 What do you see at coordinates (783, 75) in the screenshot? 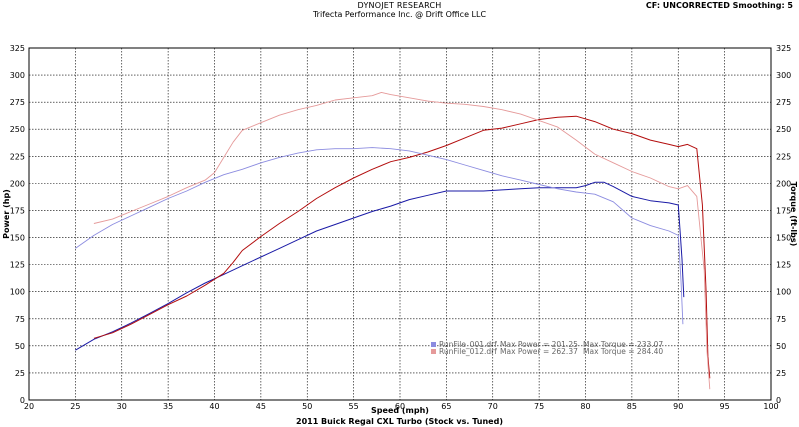
I see `y-right-tick-label: 300` at bounding box center [783, 75].